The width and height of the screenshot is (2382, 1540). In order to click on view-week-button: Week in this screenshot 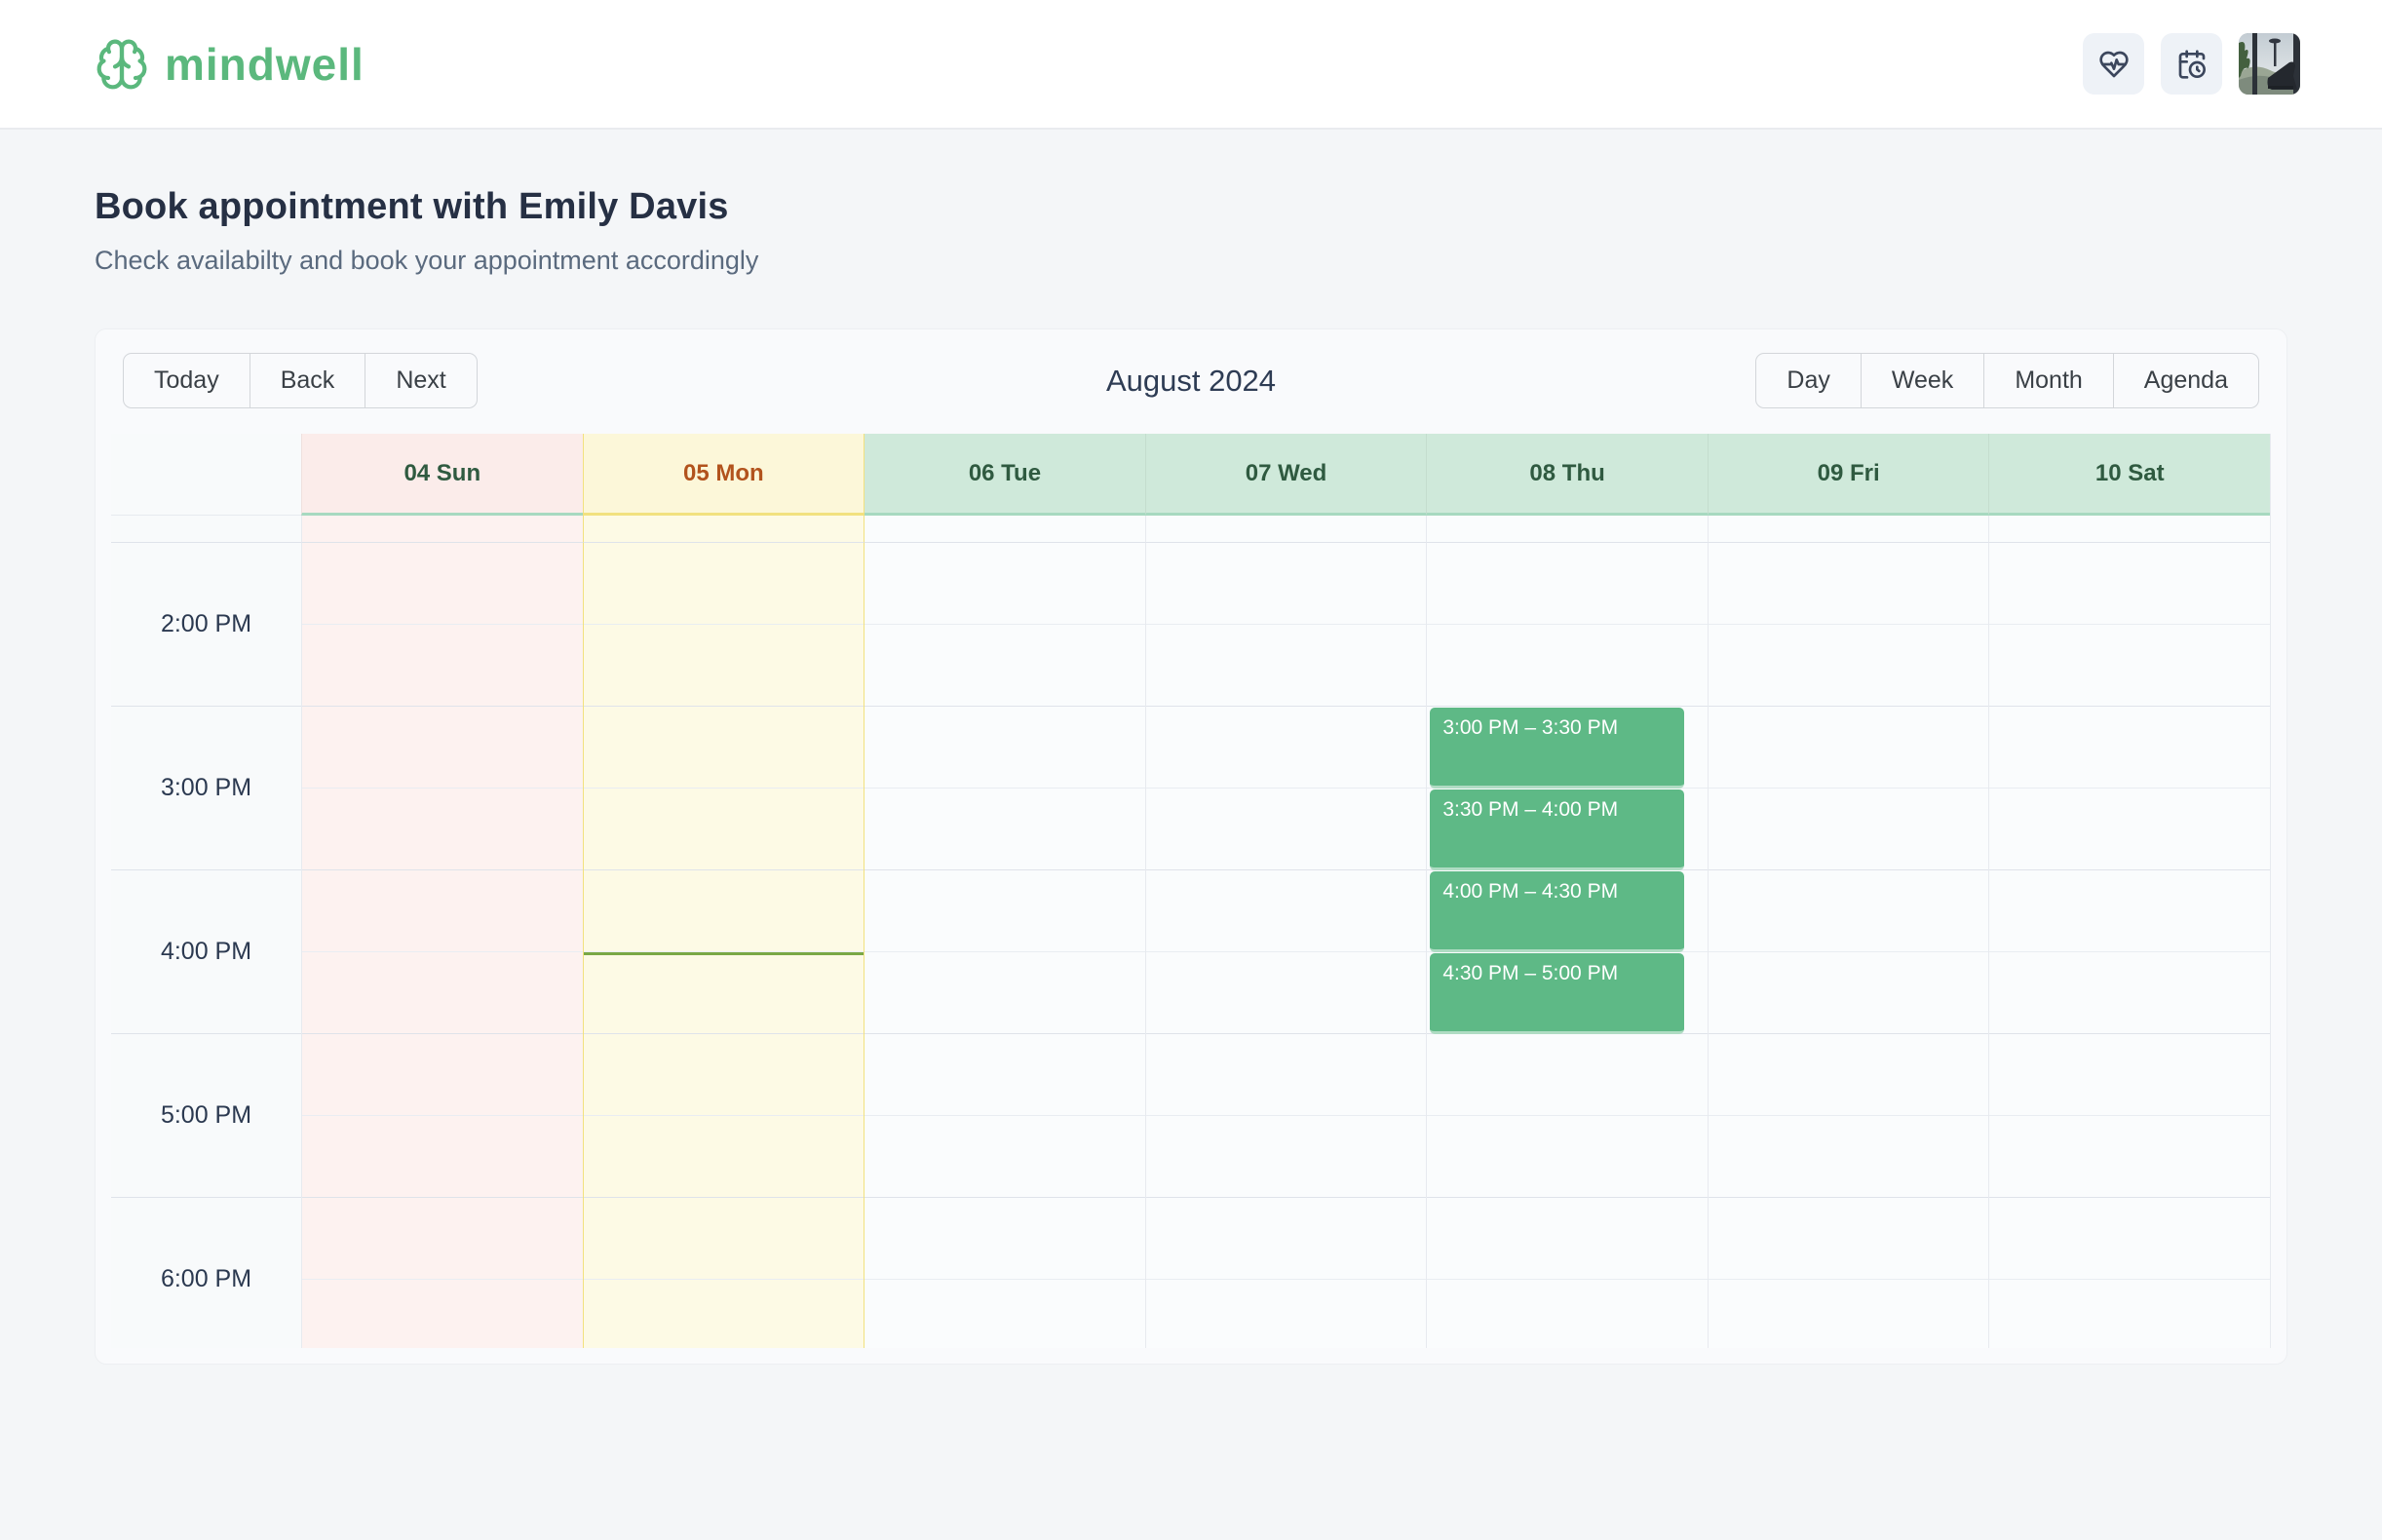, I will do `click(1923, 380)`.